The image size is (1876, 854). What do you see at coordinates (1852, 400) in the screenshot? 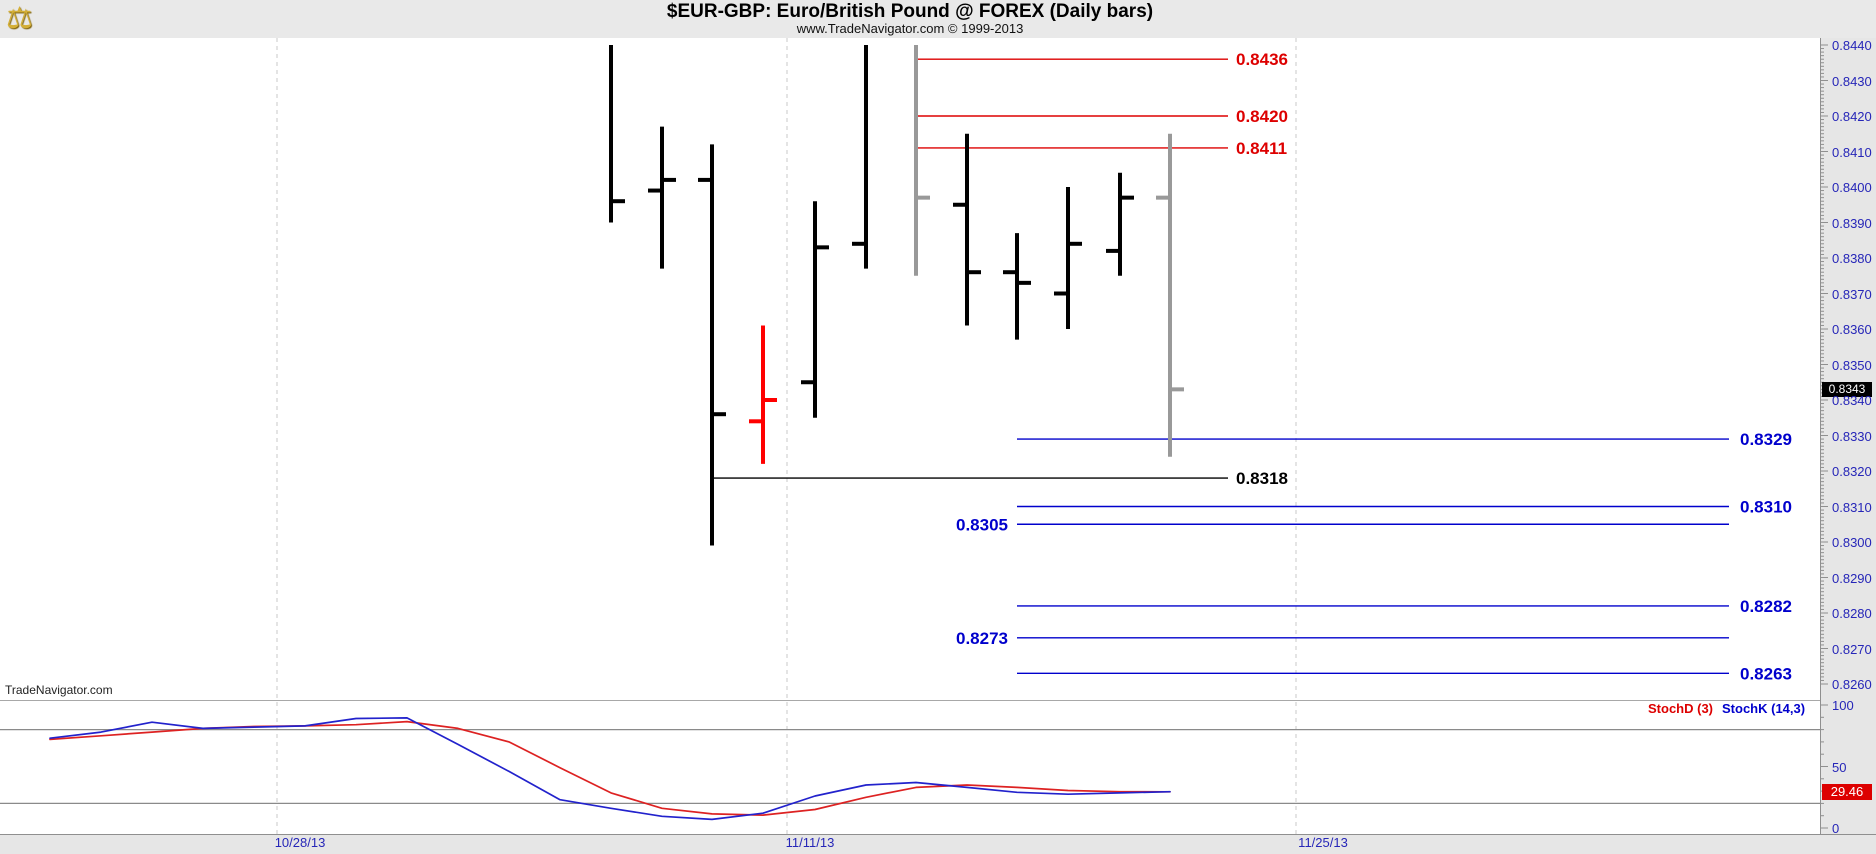
I see `price-axis-label: 0.8340` at bounding box center [1852, 400].